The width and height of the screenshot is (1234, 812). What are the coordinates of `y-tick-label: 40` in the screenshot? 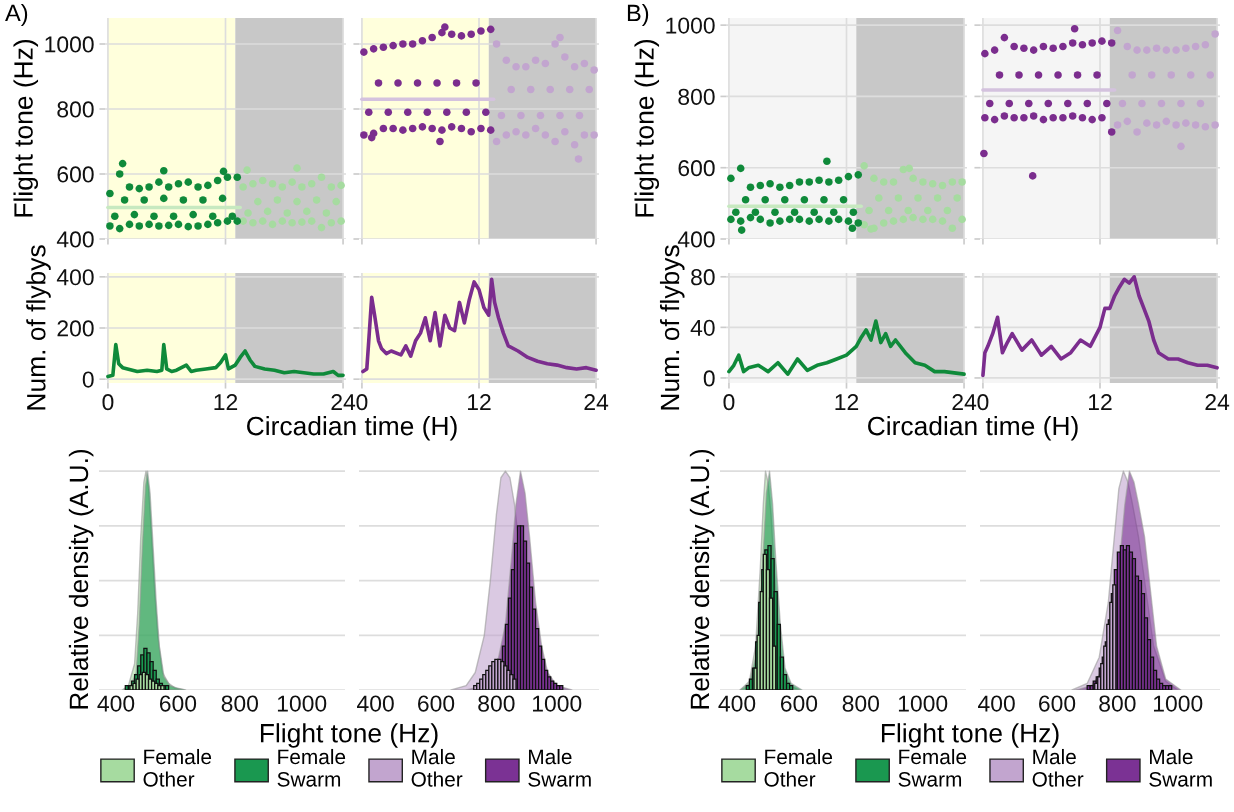 It's located at (702, 327).